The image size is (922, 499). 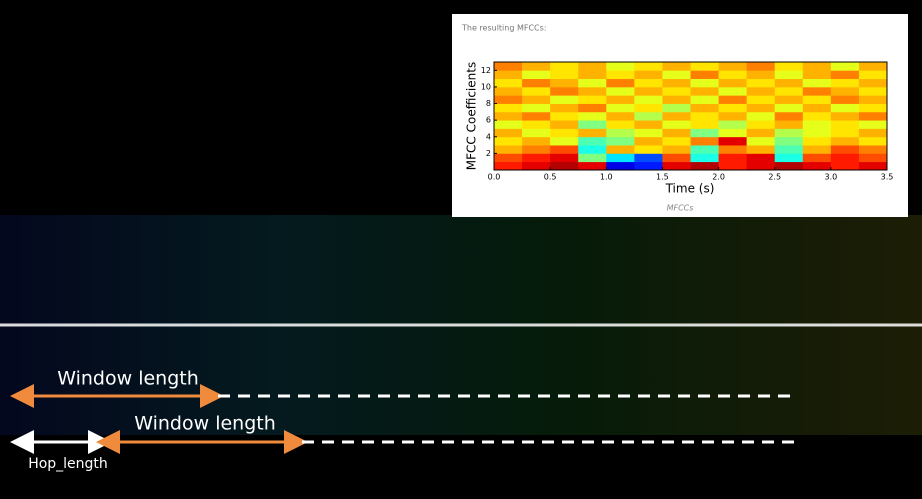 What do you see at coordinates (718, 177) in the screenshot?
I see `x-tick-label: 2.0` at bounding box center [718, 177].